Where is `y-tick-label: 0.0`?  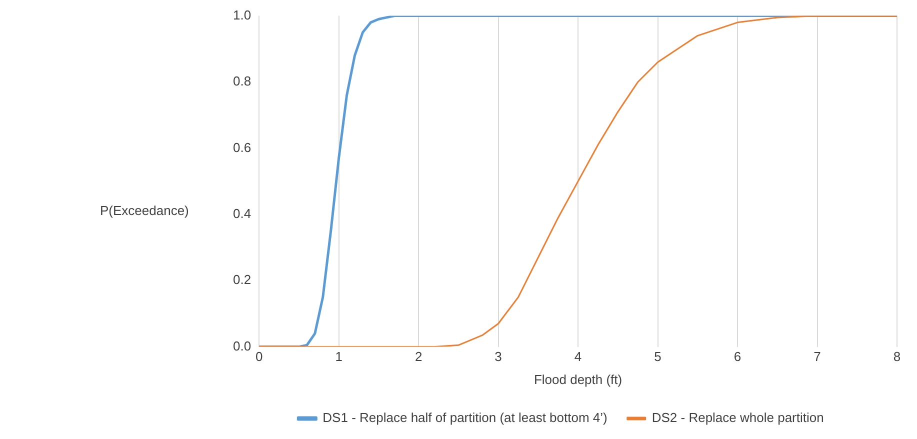 y-tick-label: 0.0 is located at coordinates (242, 346).